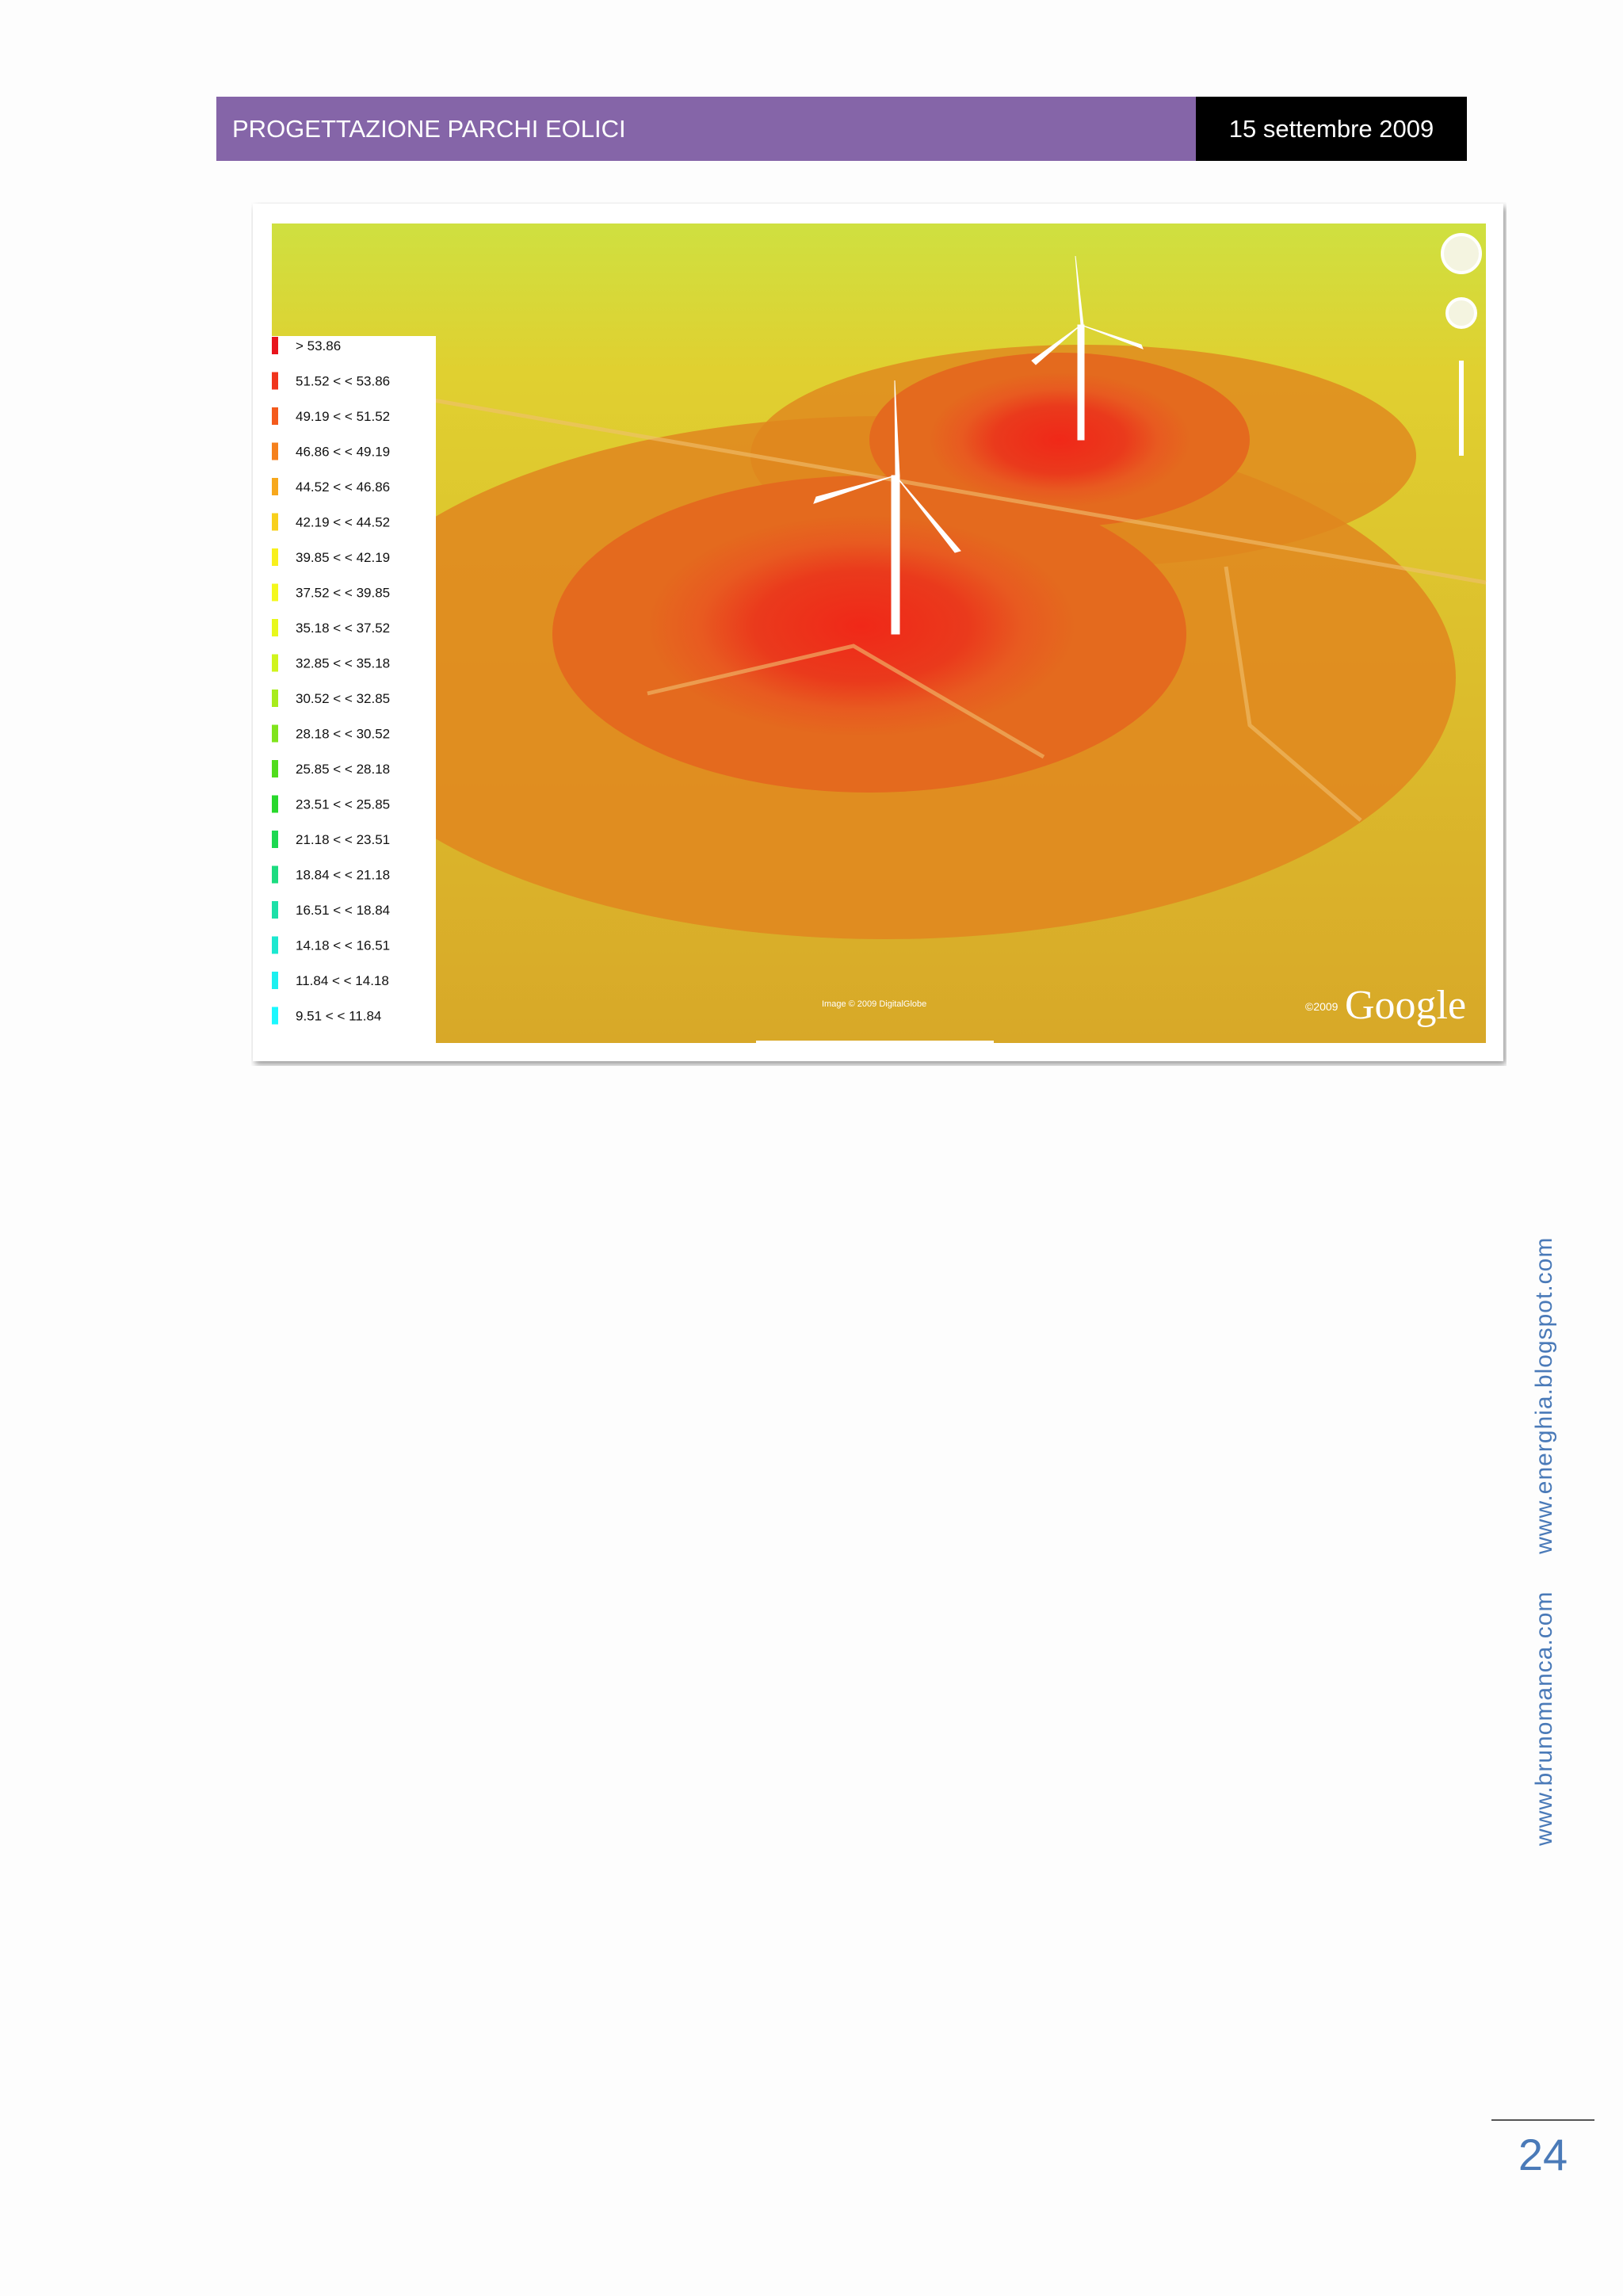  What do you see at coordinates (706, 129) in the screenshot?
I see `header-title: PROGETTAZIONE PARCHI EOLICI` at bounding box center [706, 129].